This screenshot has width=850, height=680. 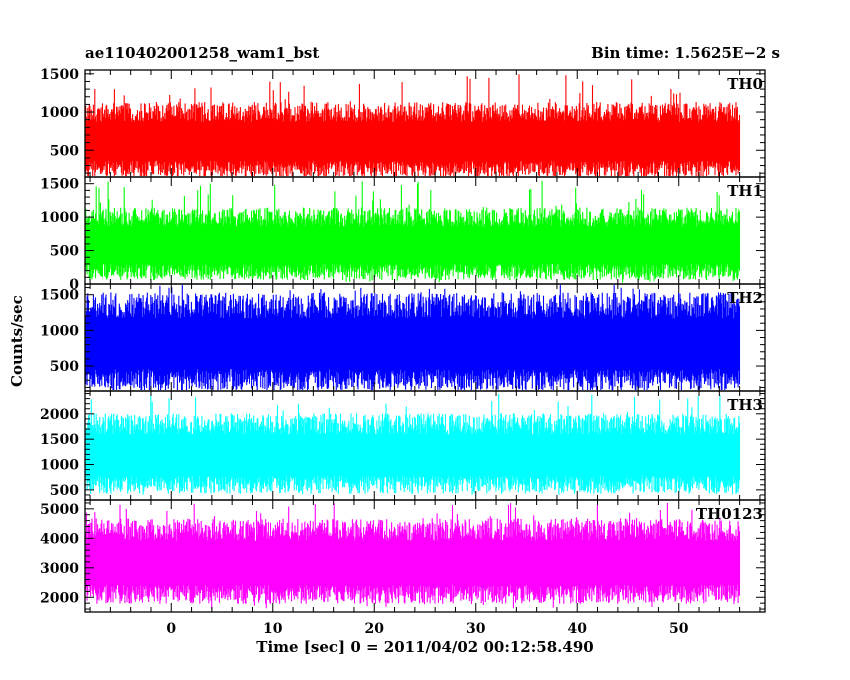 What do you see at coordinates (412, 556) in the screenshot?
I see `series-th0123` at bounding box center [412, 556].